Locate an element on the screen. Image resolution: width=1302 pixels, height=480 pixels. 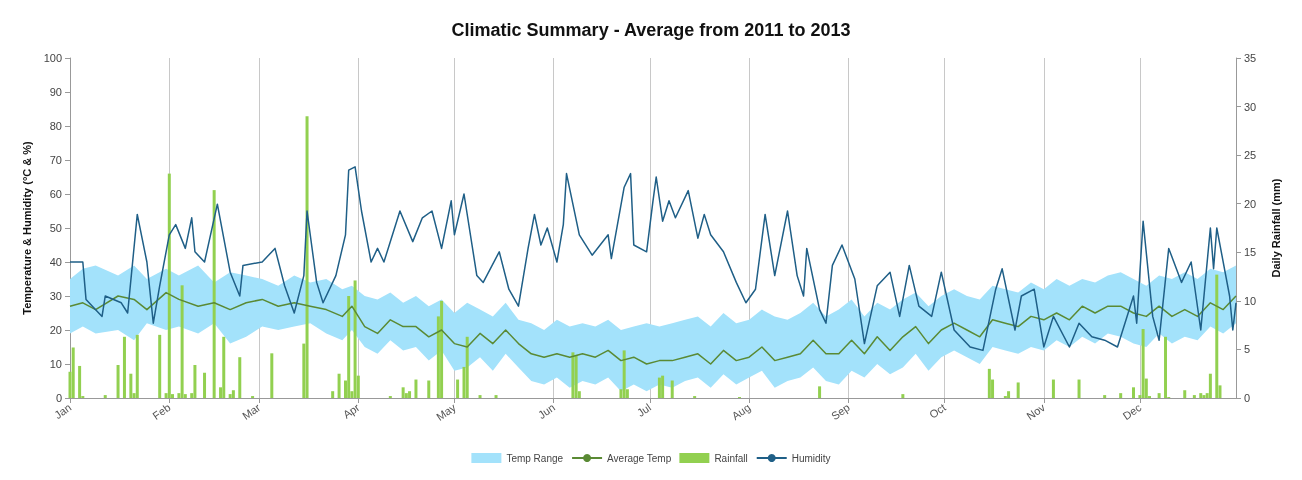
y2-tick-label: 25 is located at coordinates (1250, 155).